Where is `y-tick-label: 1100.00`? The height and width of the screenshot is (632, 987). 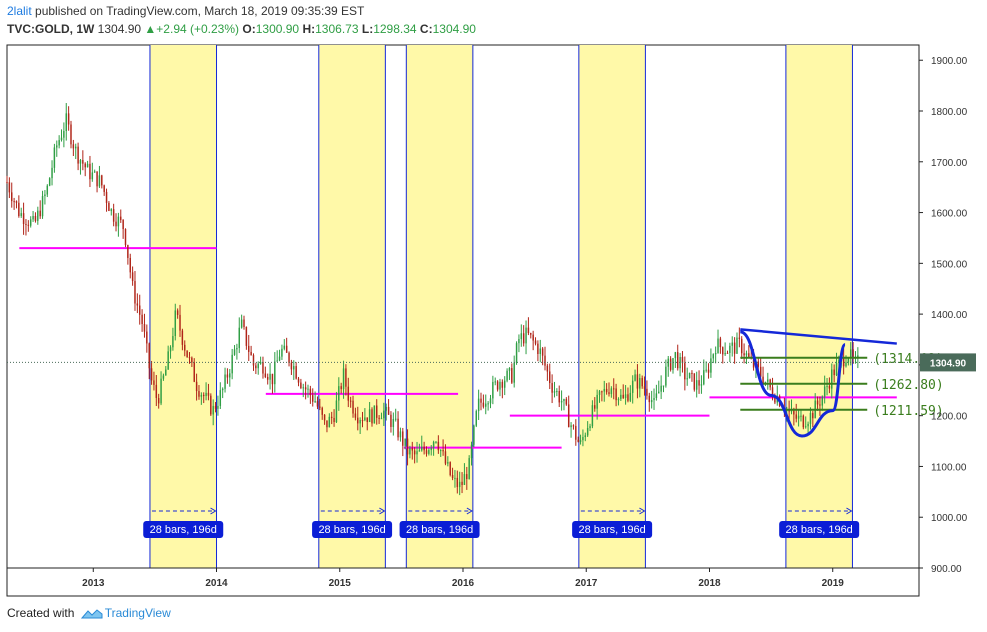 y-tick-label: 1100.00 is located at coordinates (949, 467).